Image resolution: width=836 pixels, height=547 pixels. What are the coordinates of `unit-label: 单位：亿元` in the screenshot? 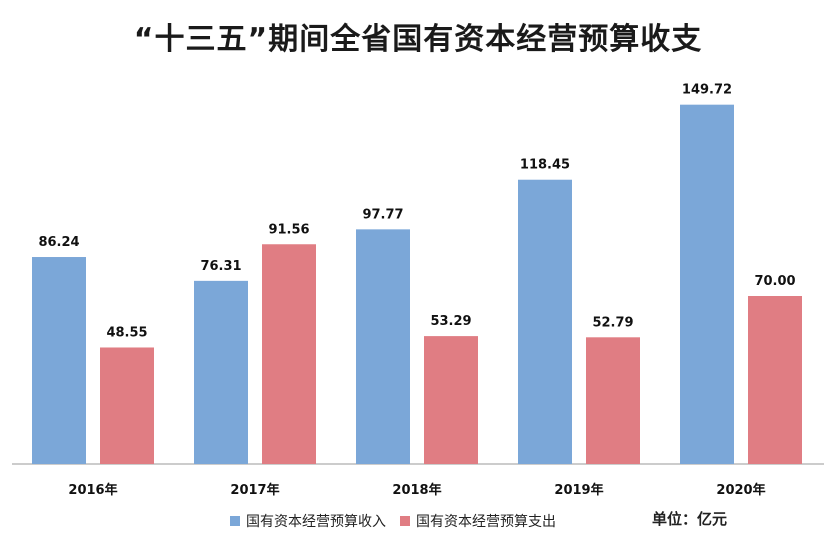 It's located at (690, 519).